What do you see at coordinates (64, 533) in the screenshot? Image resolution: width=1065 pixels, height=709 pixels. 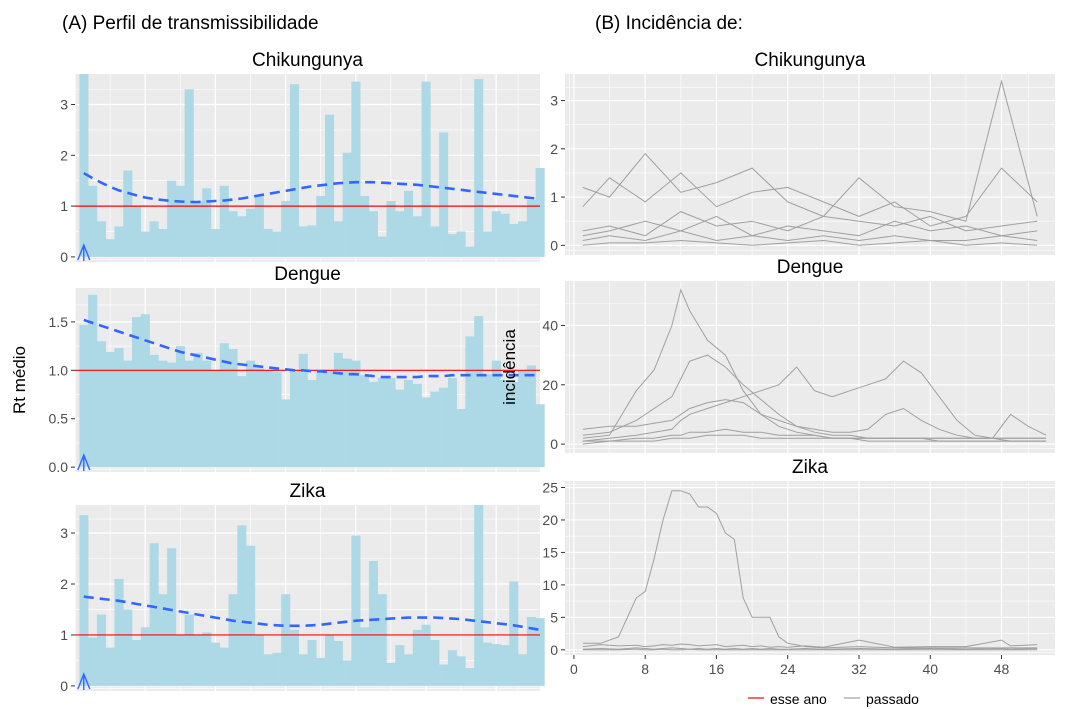 I see `y-tick-label: 3` at bounding box center [64, 533].